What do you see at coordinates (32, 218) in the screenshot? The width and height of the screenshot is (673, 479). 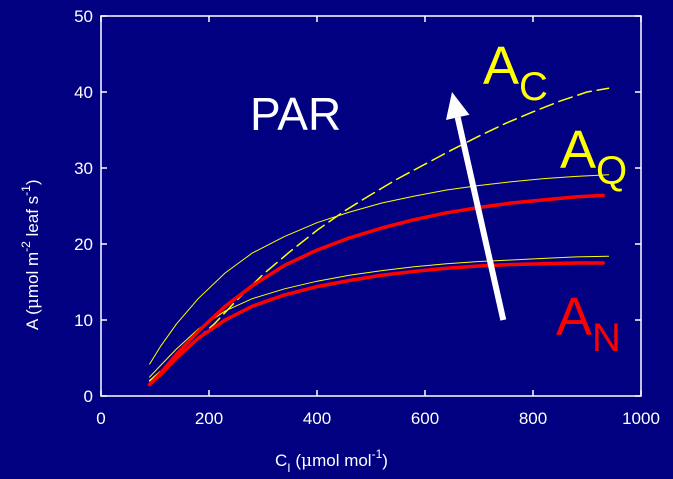 I see `y-axis-label-mid2: leaf s` at bounding box center [32, 218].